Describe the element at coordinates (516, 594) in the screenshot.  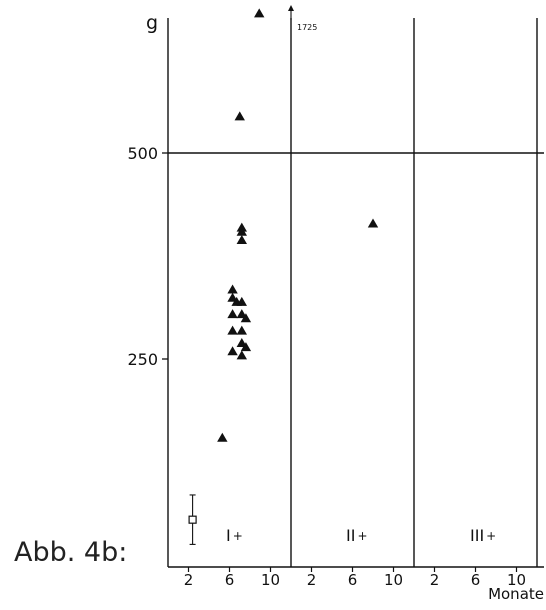
I see `x-unit-label: Monate` at that location.